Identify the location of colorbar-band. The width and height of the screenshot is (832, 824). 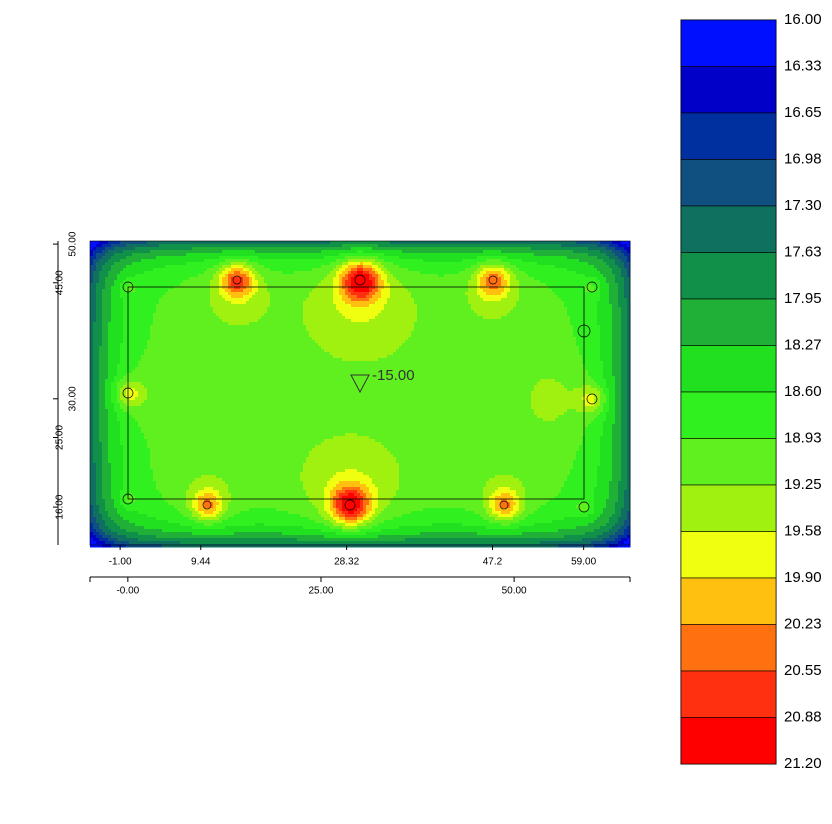
(728, 43).